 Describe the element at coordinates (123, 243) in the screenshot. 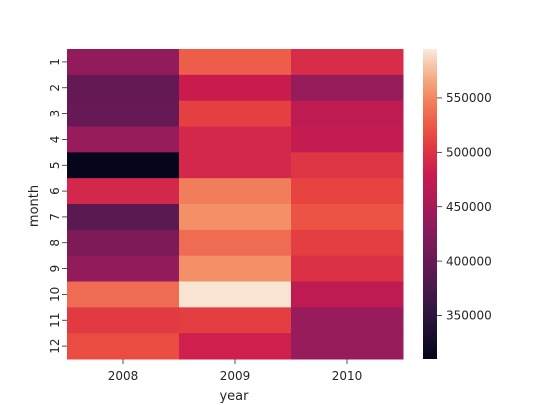

I see `heatmap-cell-8-2008` at that location.